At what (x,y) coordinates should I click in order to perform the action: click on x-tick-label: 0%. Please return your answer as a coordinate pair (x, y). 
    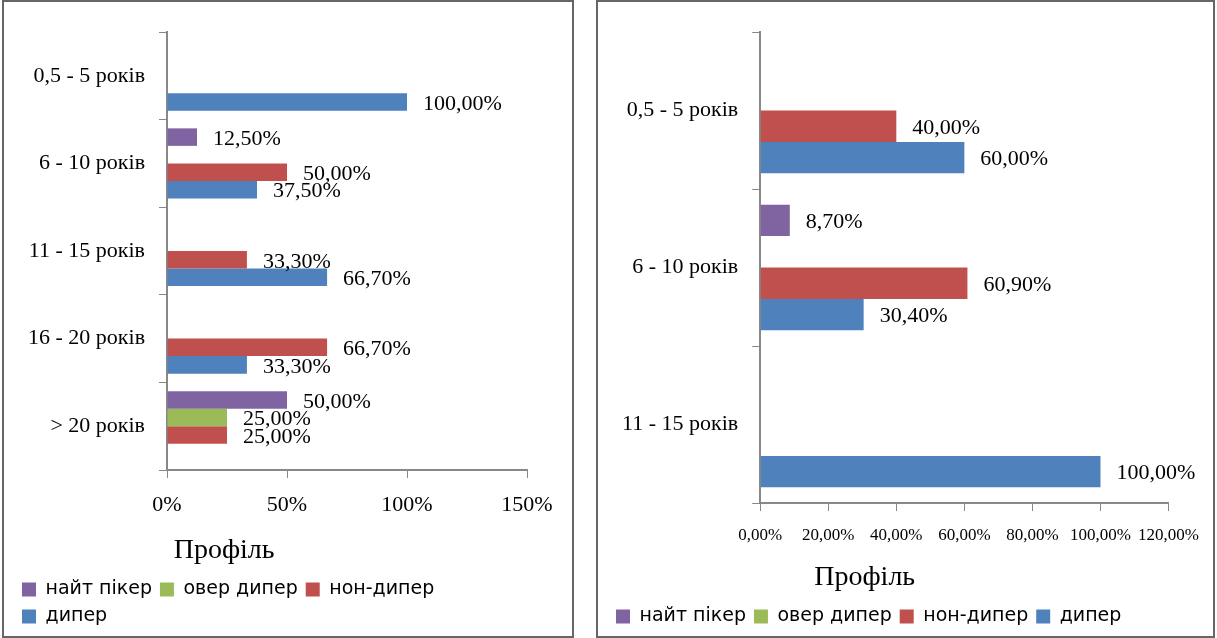
    Looking at the image, I should click on (167, 503).